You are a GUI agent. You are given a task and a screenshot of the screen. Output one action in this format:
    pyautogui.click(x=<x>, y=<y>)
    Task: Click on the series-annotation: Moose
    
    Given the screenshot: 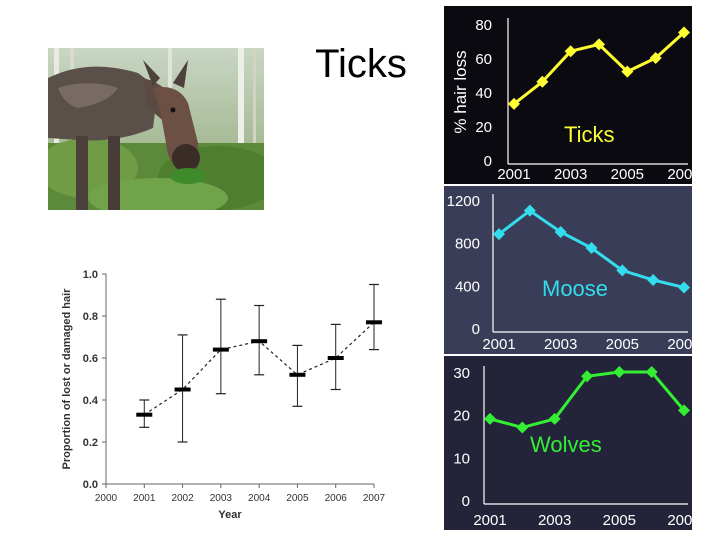 What is the action you would take?
    pyautogui.click(x=575, y=288)
    